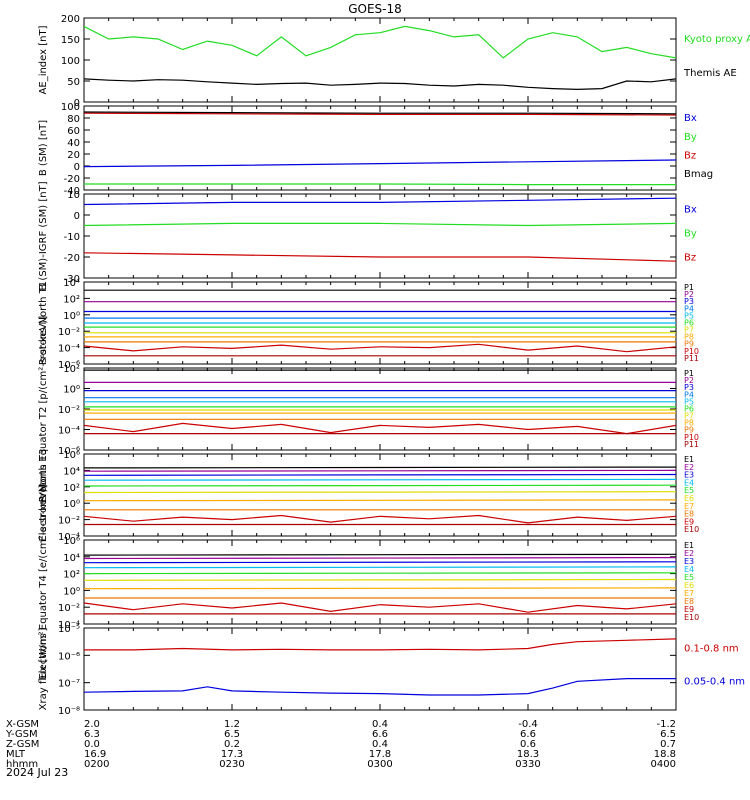 This screenshot has width=750, height=800. Describe the element at coordinates (689, 577) in the screenshot. I see `legend-entry: E5` at that location.